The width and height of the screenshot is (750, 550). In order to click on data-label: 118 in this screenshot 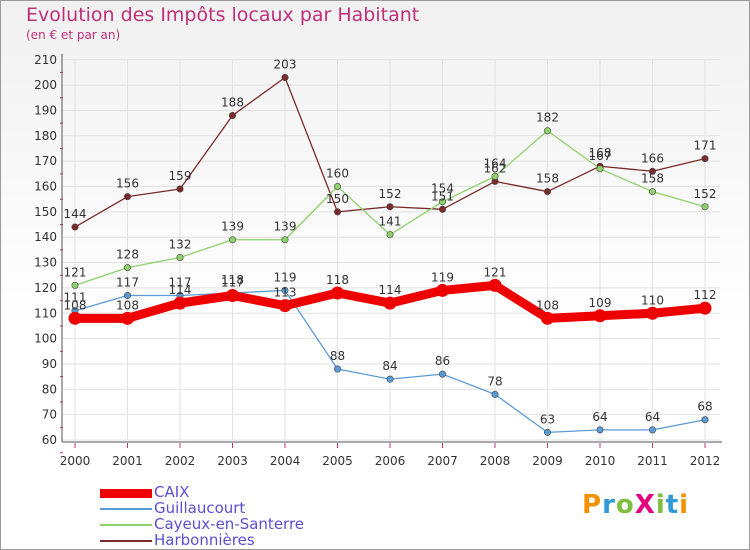, I will do `click(232, 280)`.